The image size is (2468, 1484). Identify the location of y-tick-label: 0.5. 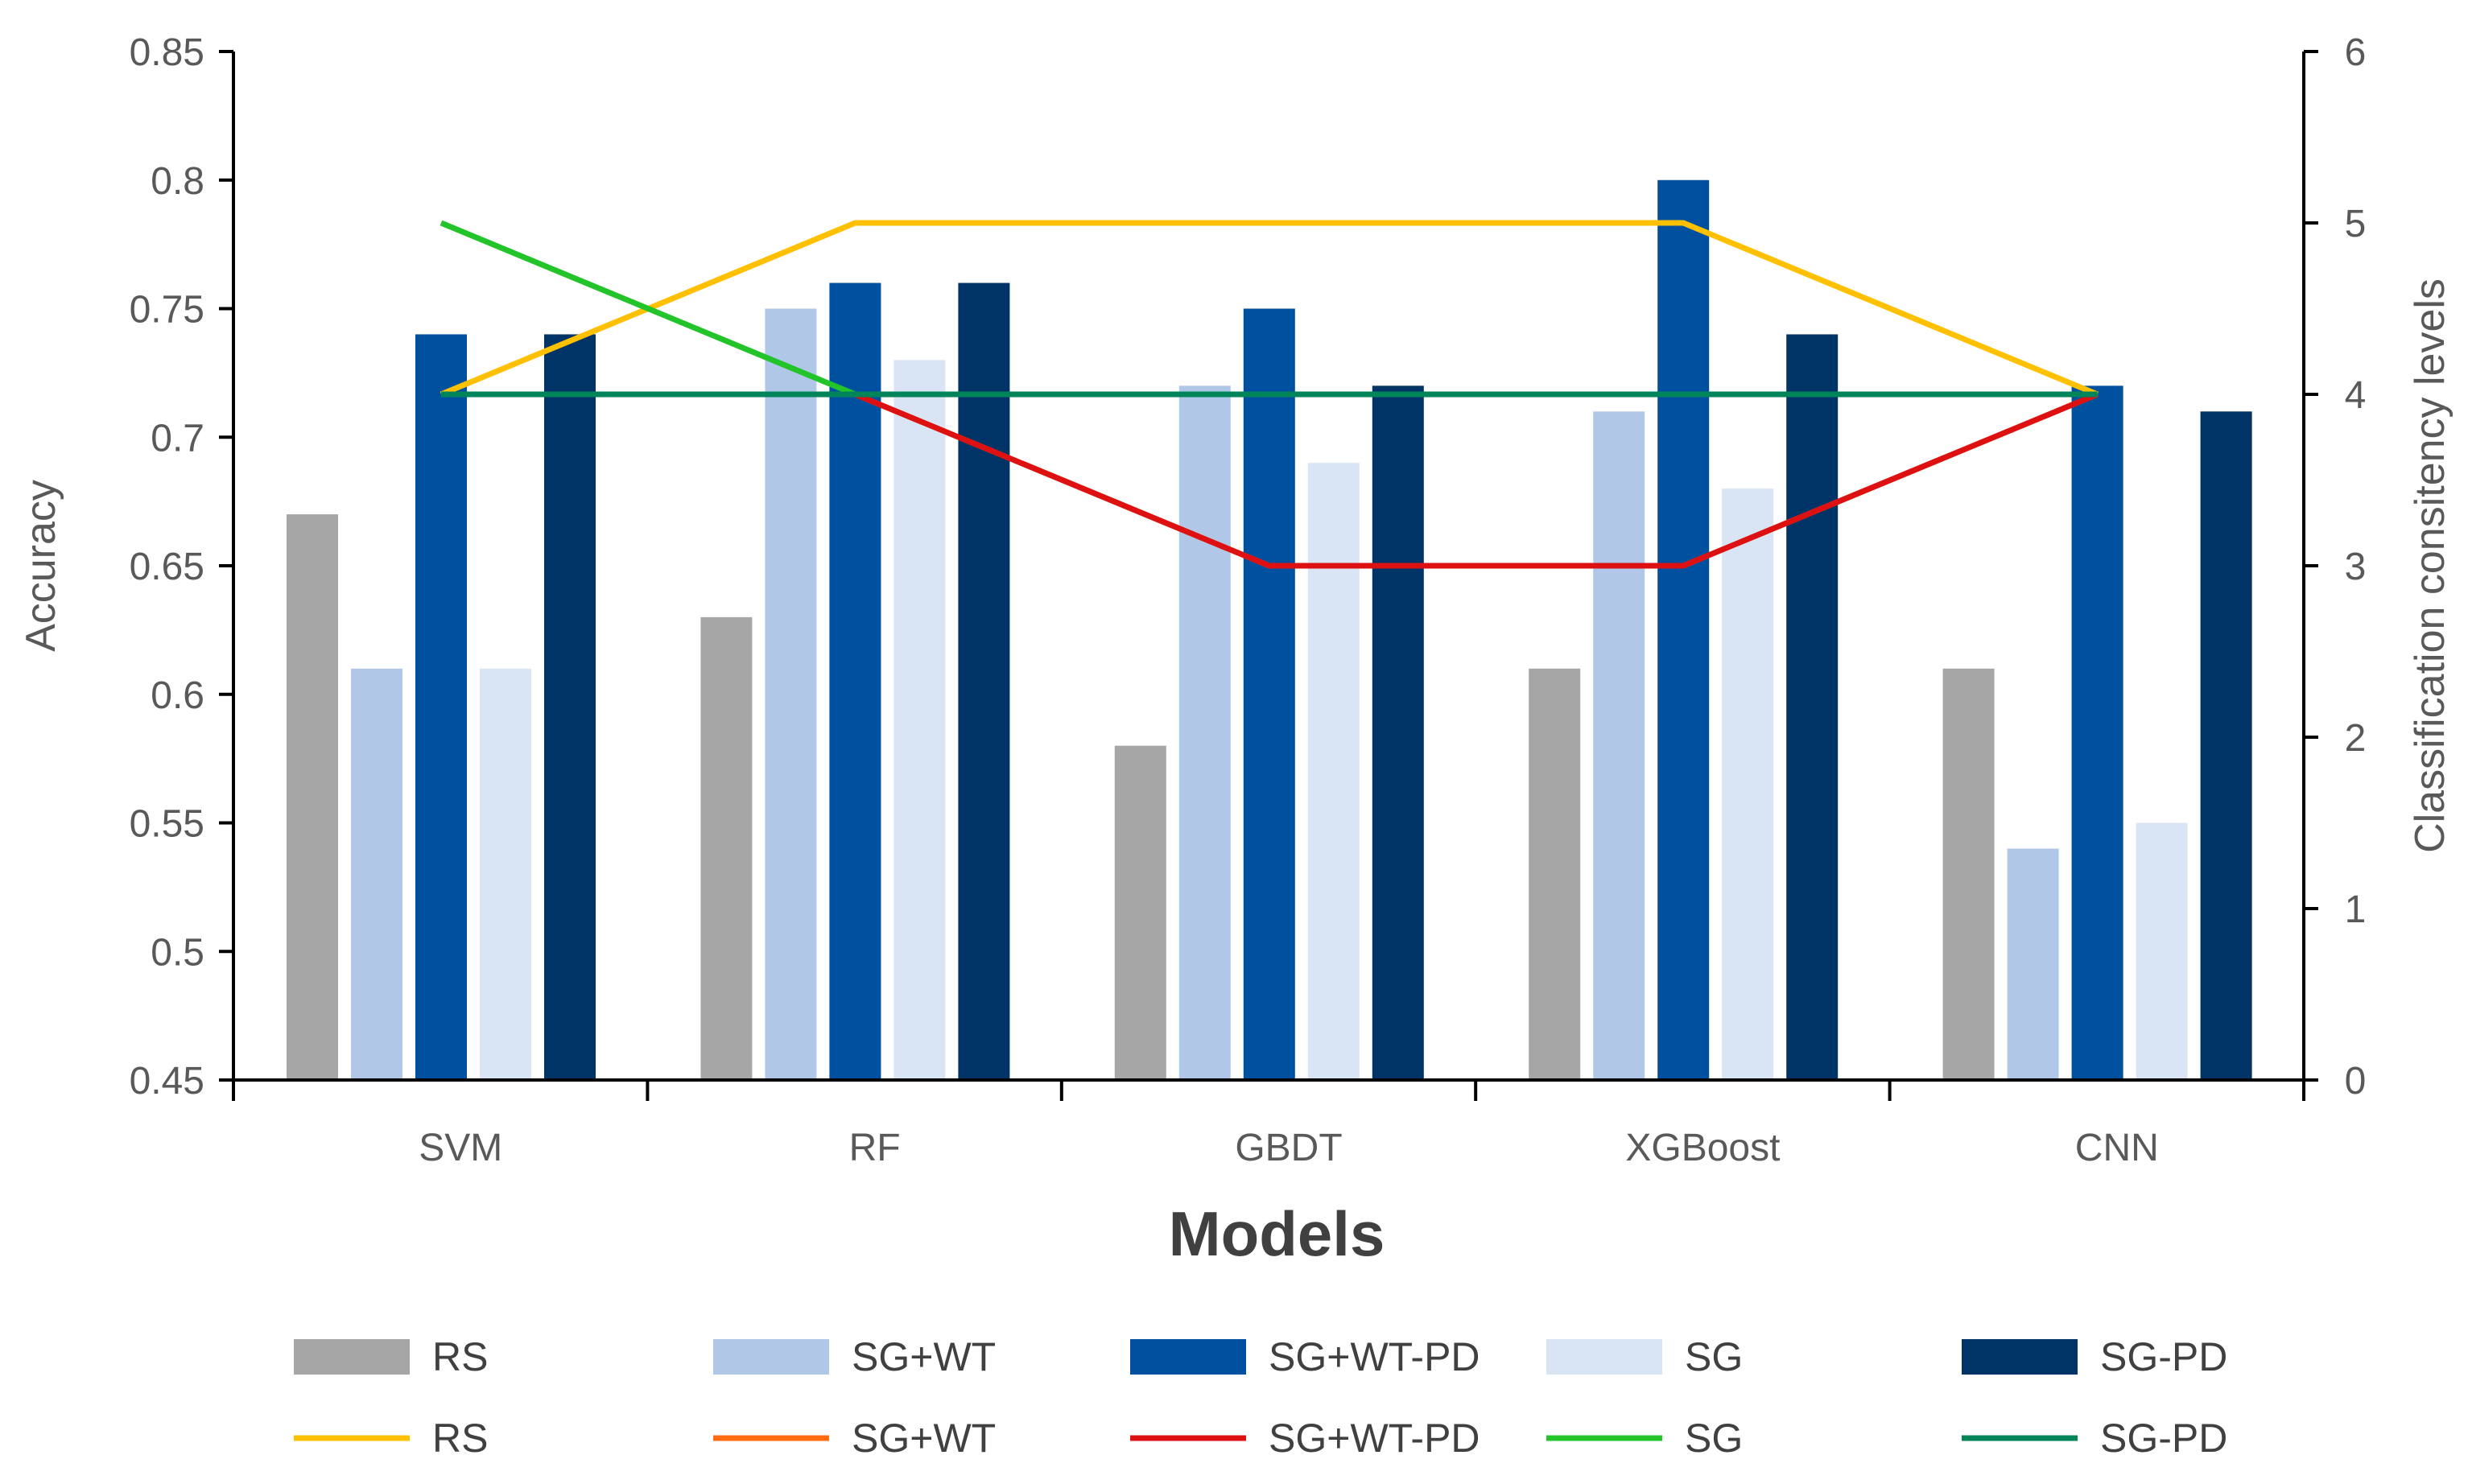
(177, 952).